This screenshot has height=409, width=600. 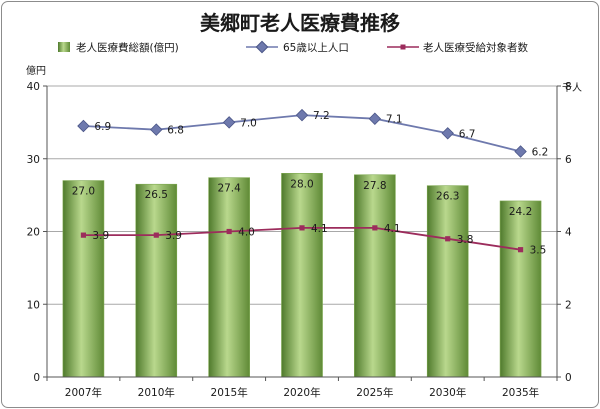 I want to click on x-tick-label: 2010年, so click(x=156, y=392).